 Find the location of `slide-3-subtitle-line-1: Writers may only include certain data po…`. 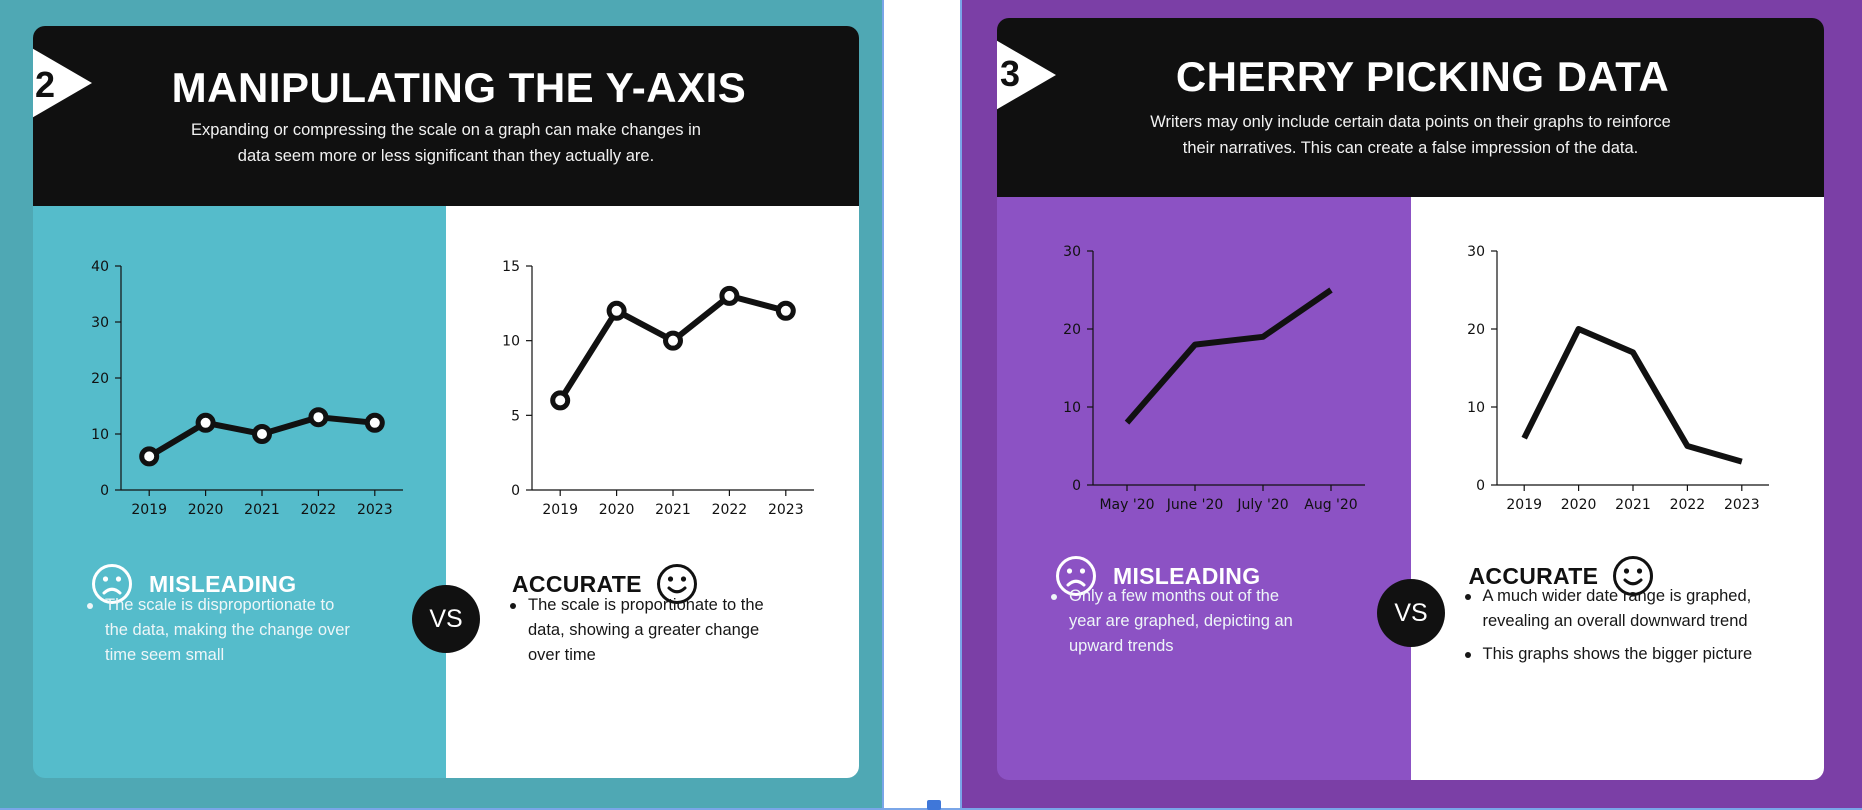

slide-3-subtitle-line-1: Writers may only include certain data po… is located at coordinates (1410, 122).